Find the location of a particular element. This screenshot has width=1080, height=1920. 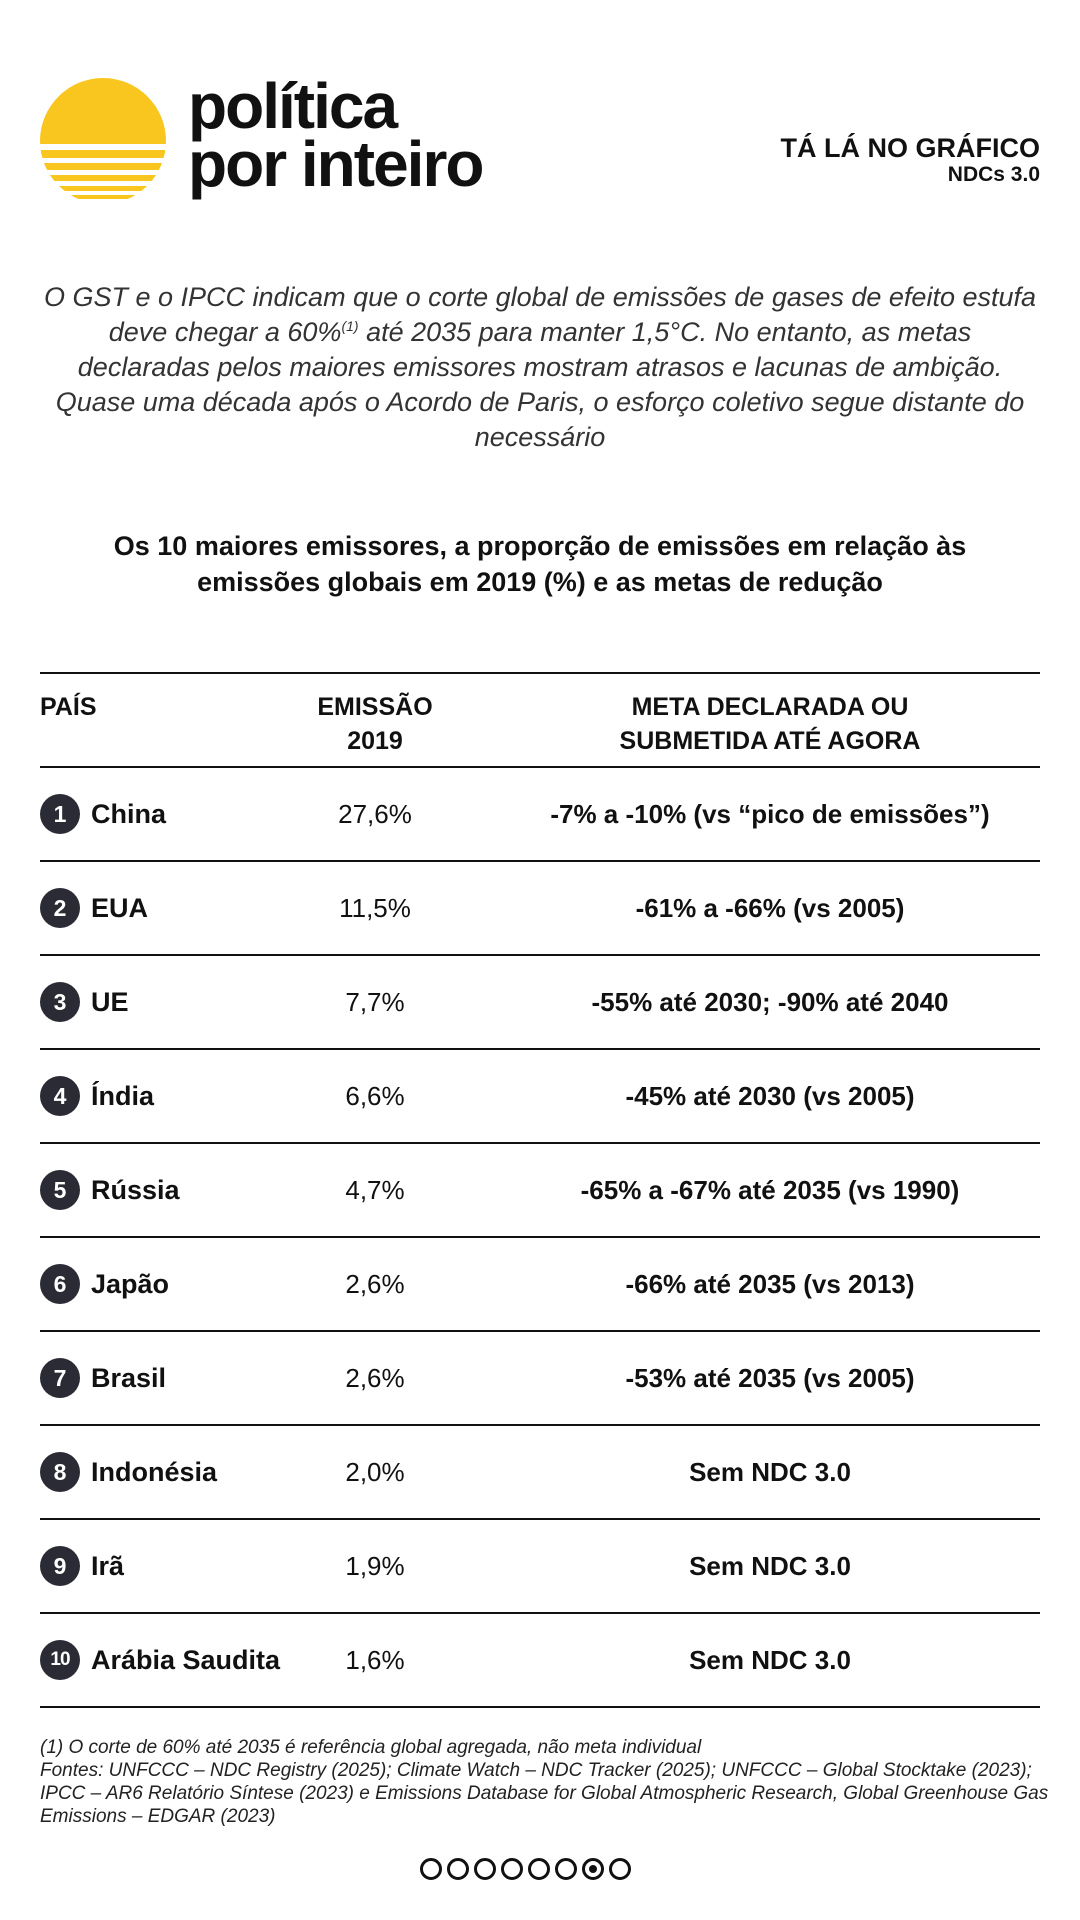

section-title: TÁ LÁ NO GRÁFICO is located at coordinates (910, 148).